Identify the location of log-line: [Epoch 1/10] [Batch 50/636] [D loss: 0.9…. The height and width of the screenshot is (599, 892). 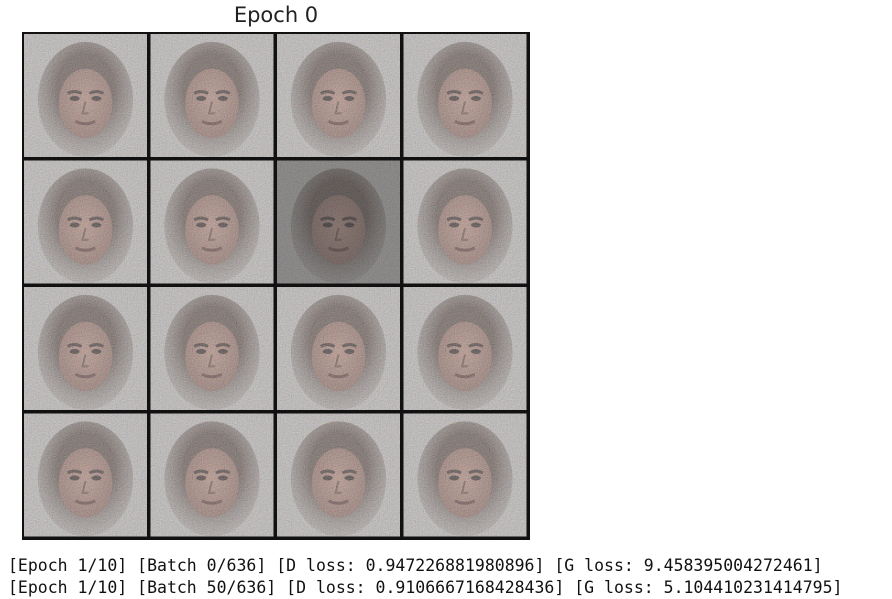
(425, 587).